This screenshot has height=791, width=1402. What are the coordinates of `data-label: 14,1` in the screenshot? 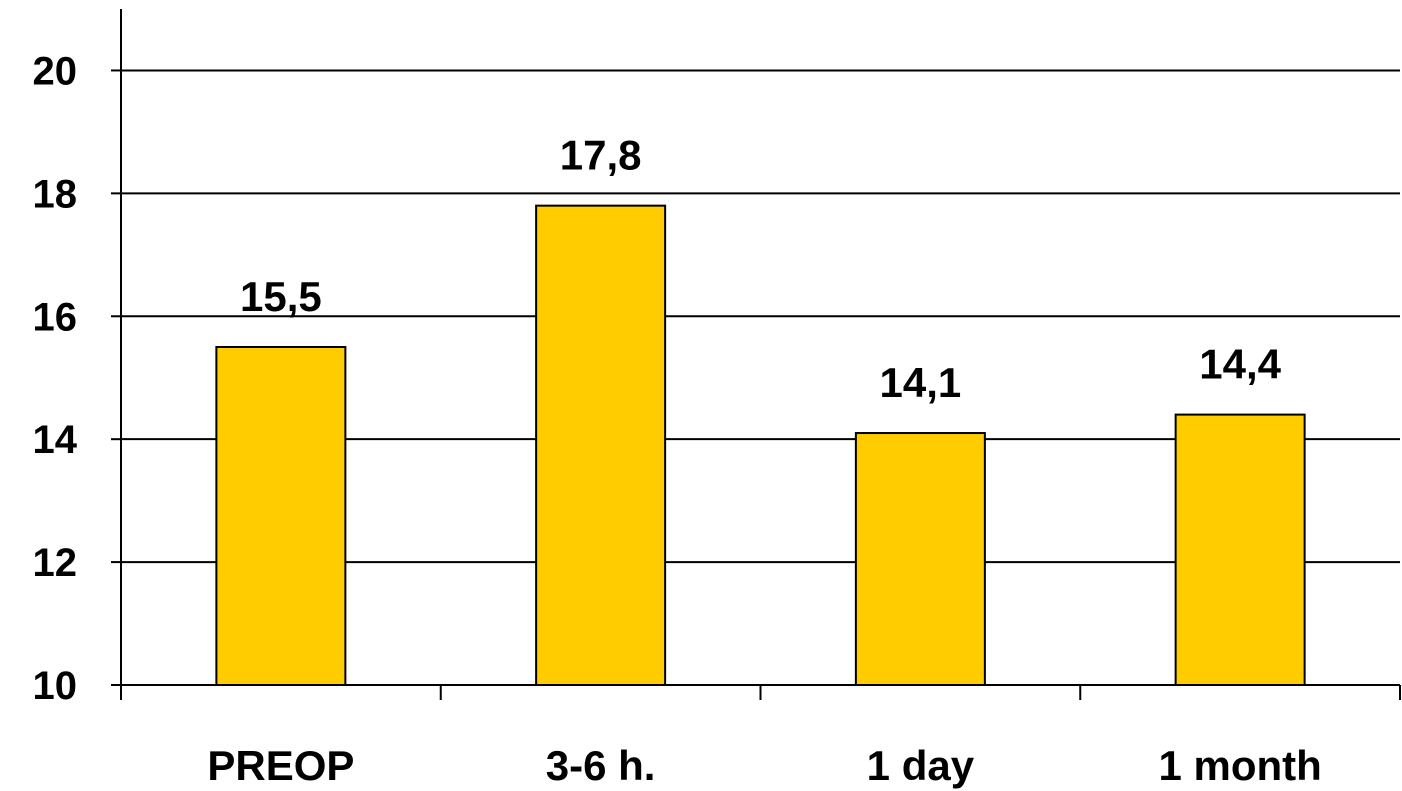 It's located at (921, 382).